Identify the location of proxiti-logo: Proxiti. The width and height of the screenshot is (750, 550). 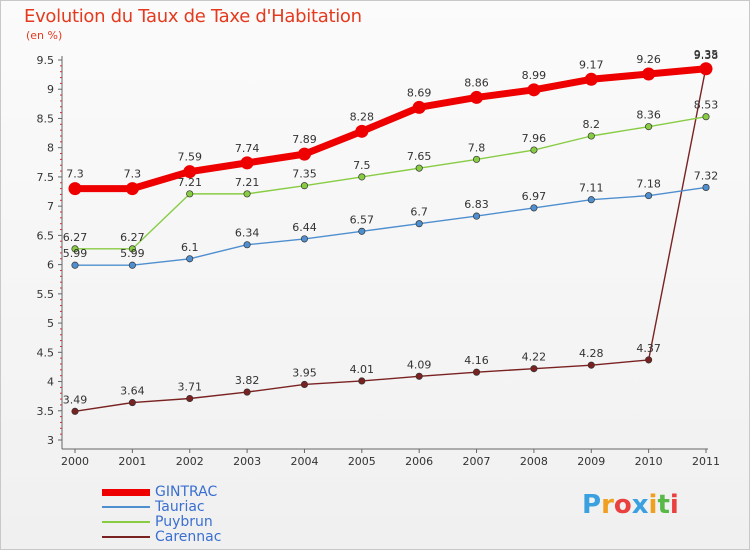
(630, 505).